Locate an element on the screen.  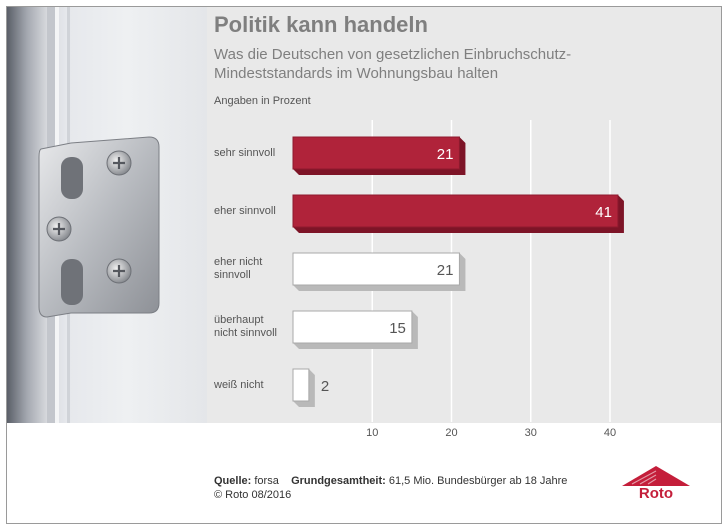
logo-text: Roto is located at coordinates (656, 493).